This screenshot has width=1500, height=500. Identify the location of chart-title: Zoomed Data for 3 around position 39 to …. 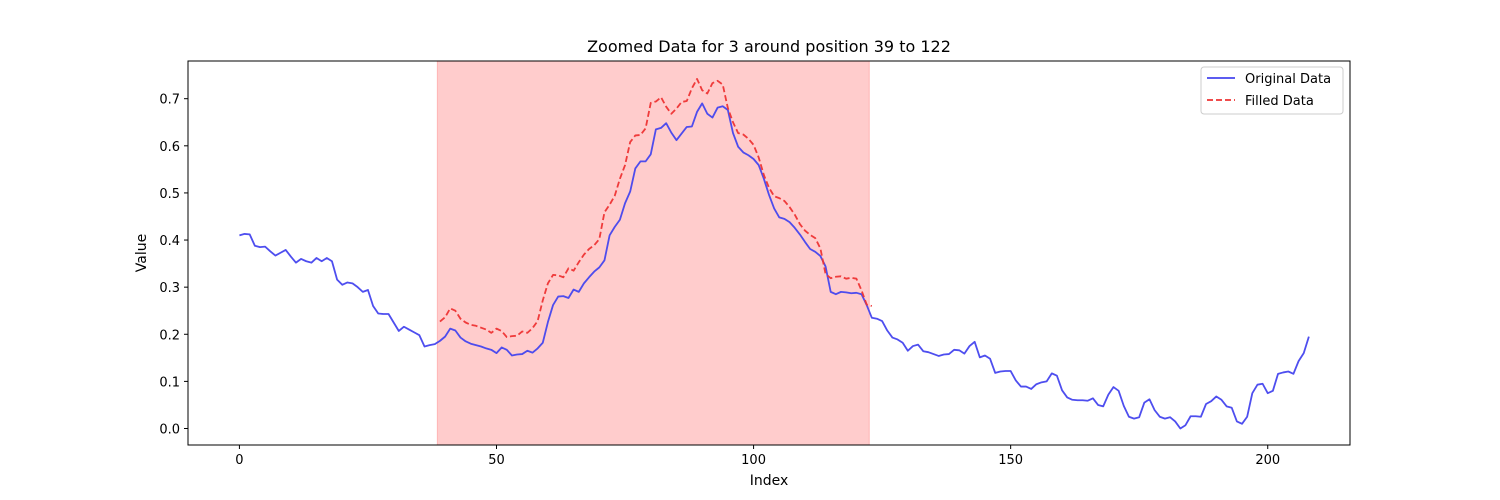
(769, 46).